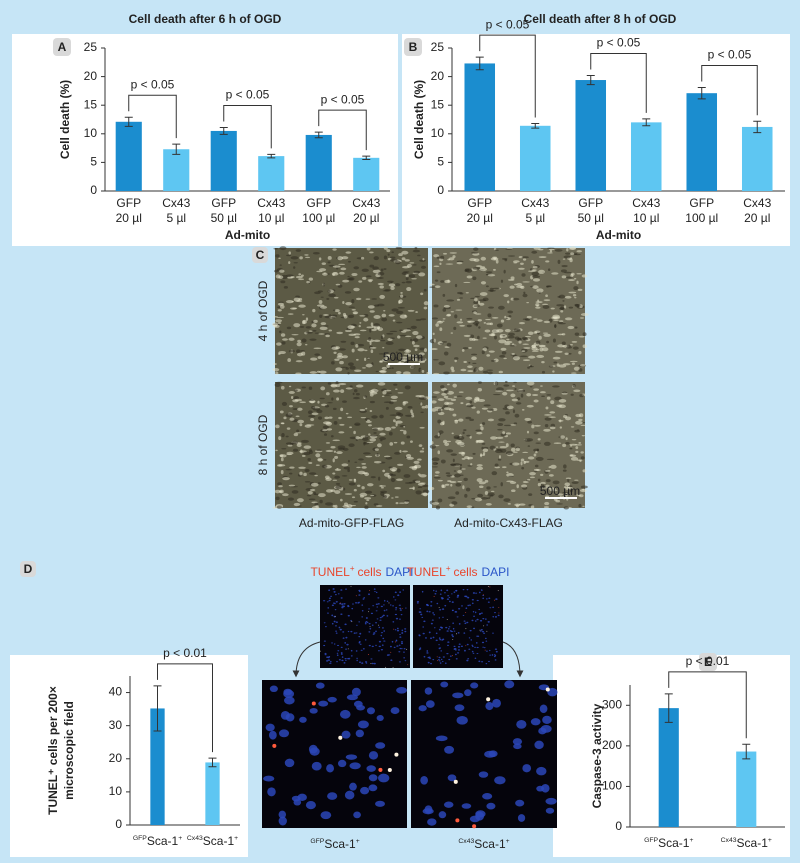 This screenshot has height=863, width=800. I want to click on stain-dapi: DAPI, so click(496, 572).